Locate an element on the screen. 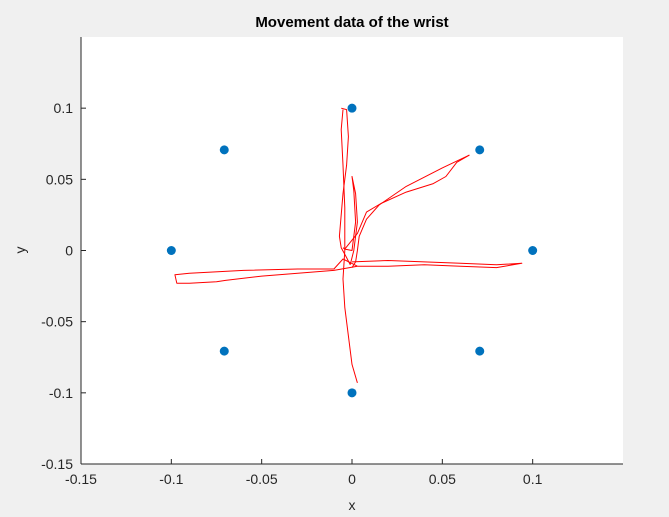 The width and height of the screenshot is (669, 517). chart-title: Movement data of the wrist is located at coordinates (351, 22).